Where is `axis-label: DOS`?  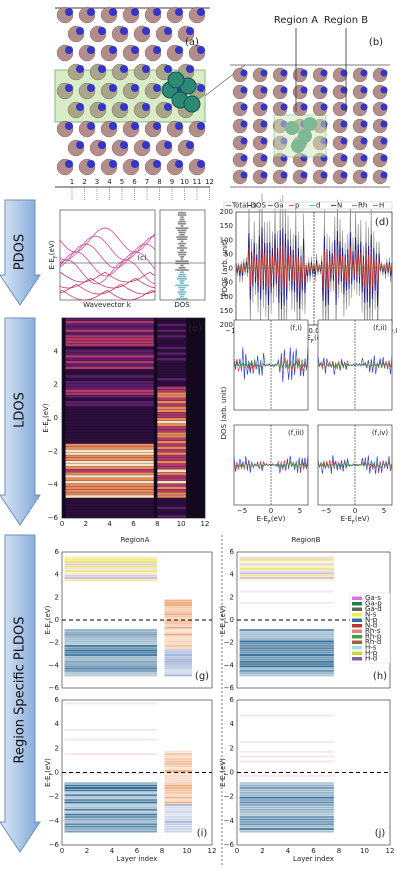 axis-label: DOS is located at coordinates (182, 305).